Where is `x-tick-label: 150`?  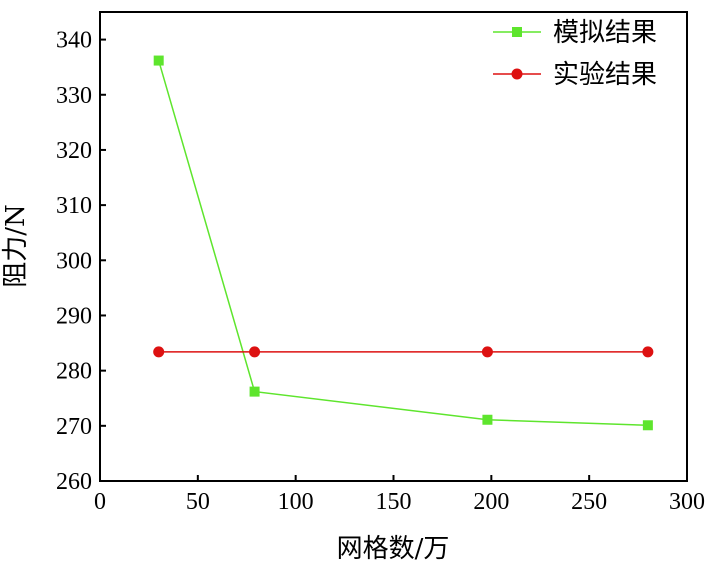
x-tick-label: 150 is located at coordinates (394, 502).